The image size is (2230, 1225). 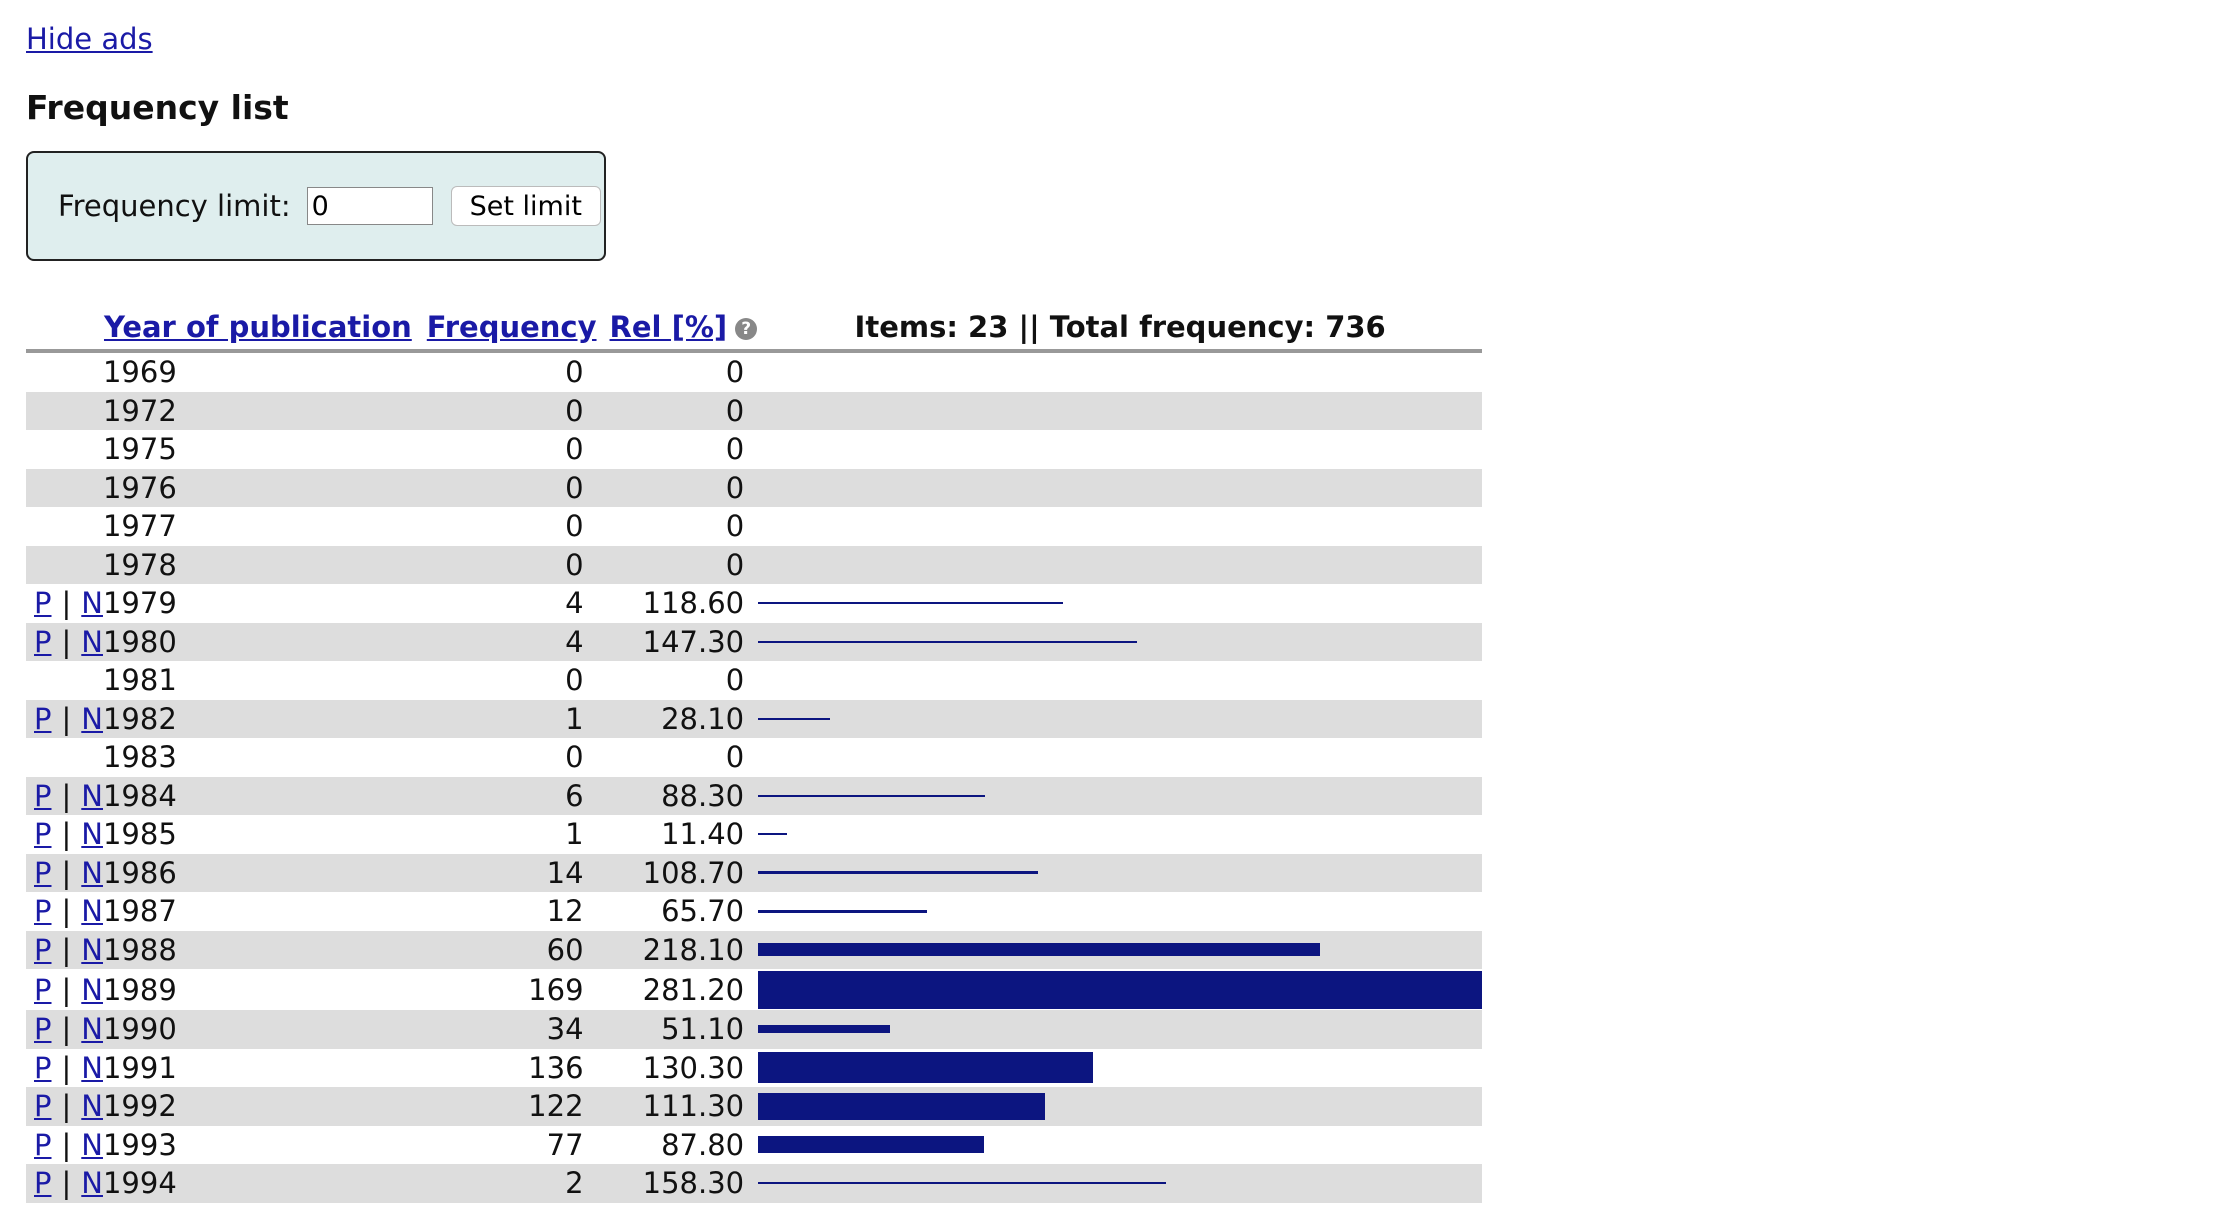 What do you see at coordinates (139, 526) in the screenshot?
I see `year-cell: 1977` at bounding box center [139, 526].